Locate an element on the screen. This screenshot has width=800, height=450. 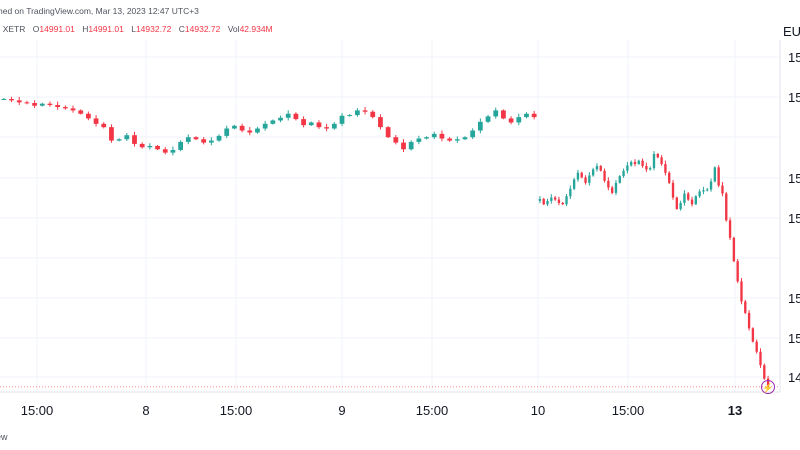
close-value: 14932.72 is located at coordinates (202, 29).